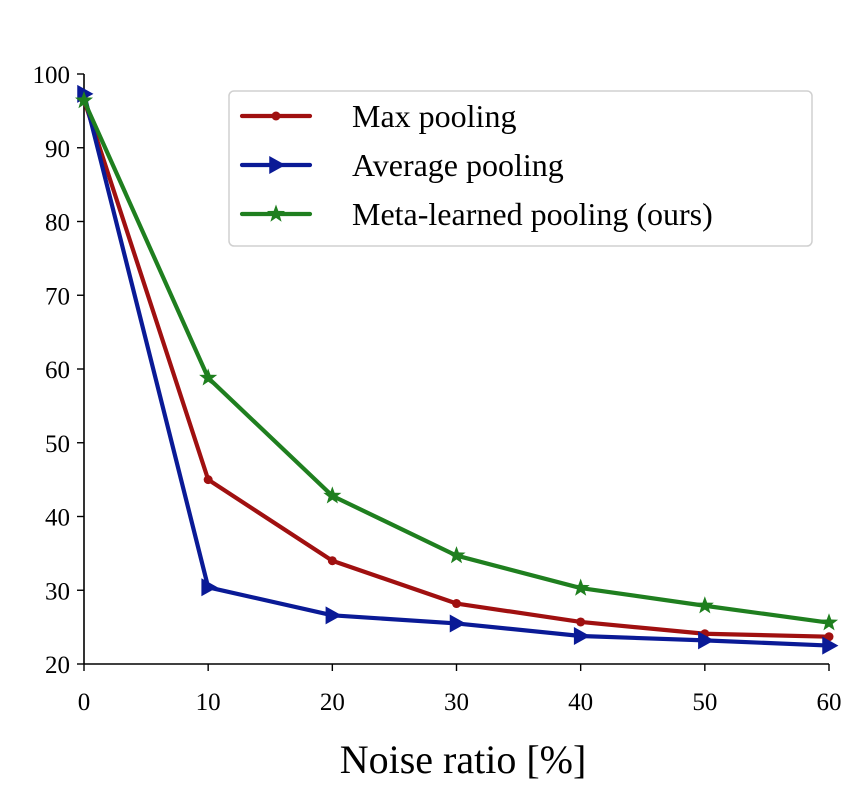  What do you see at coordinates (57, 370) in the screenshot?
I see `y-tick-label: 60` at bounding box center [57, 370].